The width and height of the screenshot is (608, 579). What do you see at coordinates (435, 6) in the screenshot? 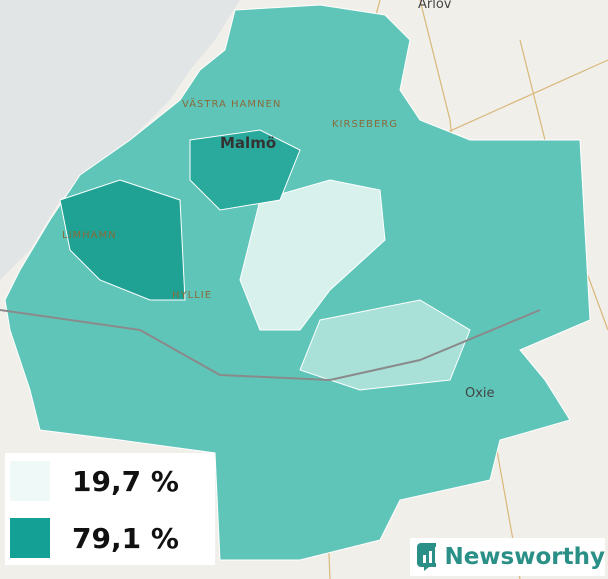
I see `place-label: Arlöv` at bounding box center [435, 6].